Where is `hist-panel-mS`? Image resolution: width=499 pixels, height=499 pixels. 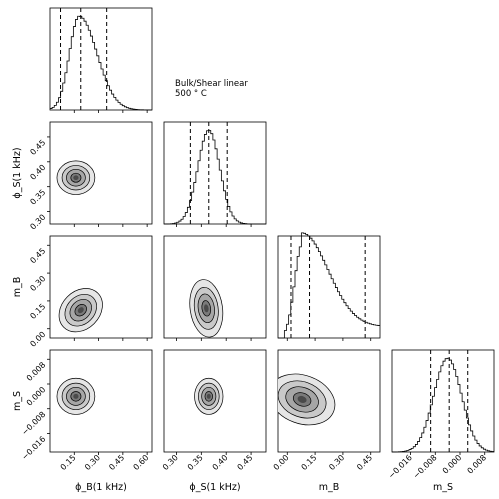
hist-panel-mS is located at coordinates (443, 401).